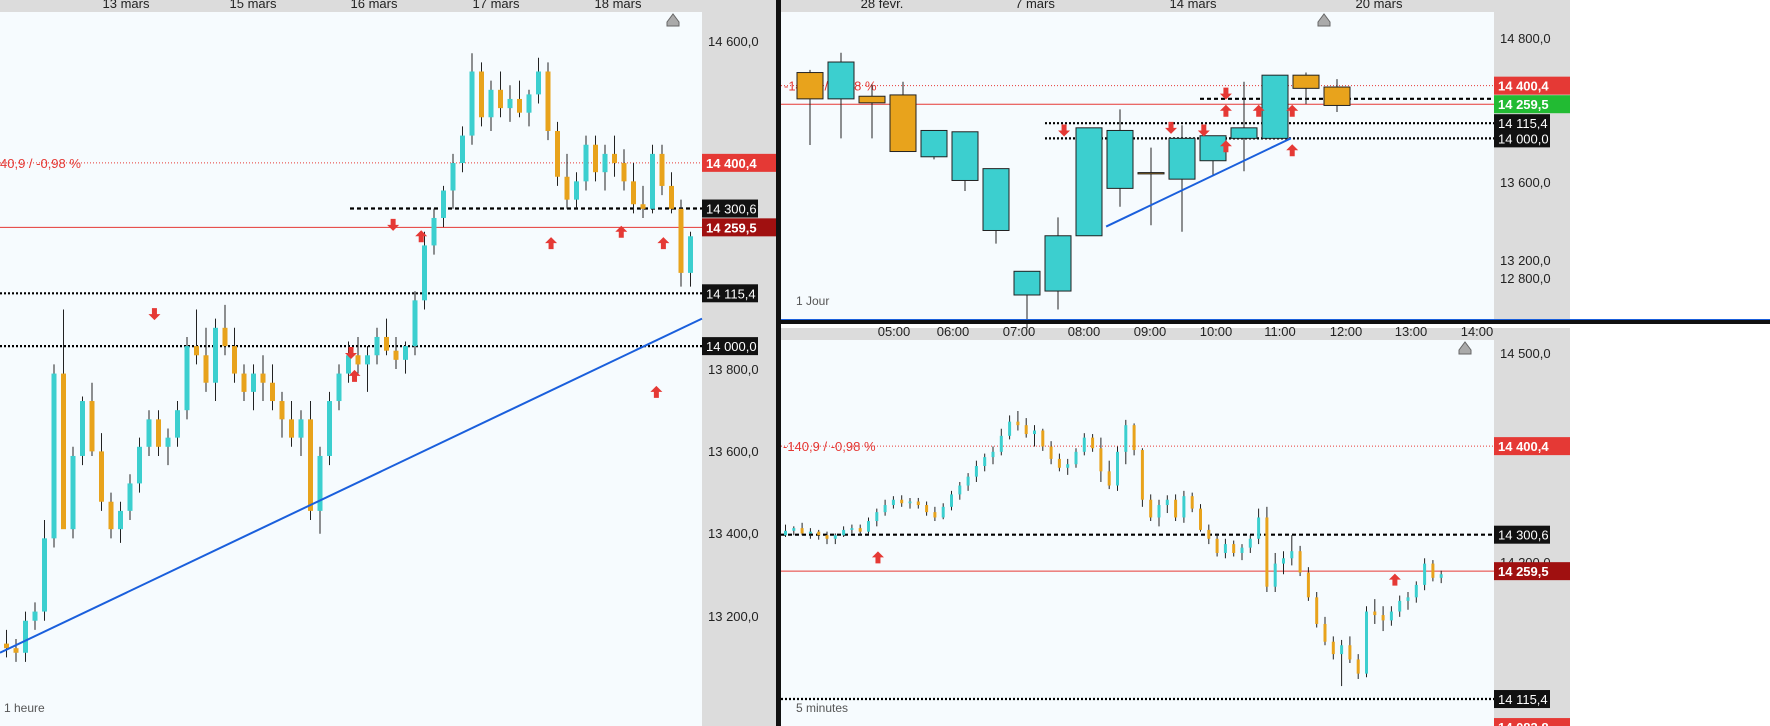 The image size is (1770, 726). What do you see at coordinates (1150, 331) in the screenshot?
I see `x-tick-label: 09:00` at bounding box center [1150, 331].